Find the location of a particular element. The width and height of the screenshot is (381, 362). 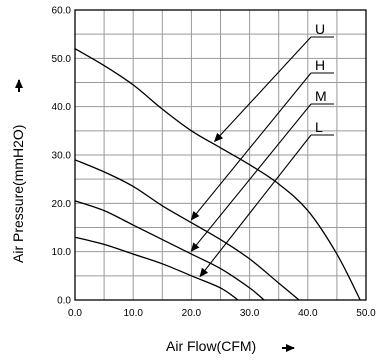

y-tick-label: 0.0 is located at coordinates (64, 301).